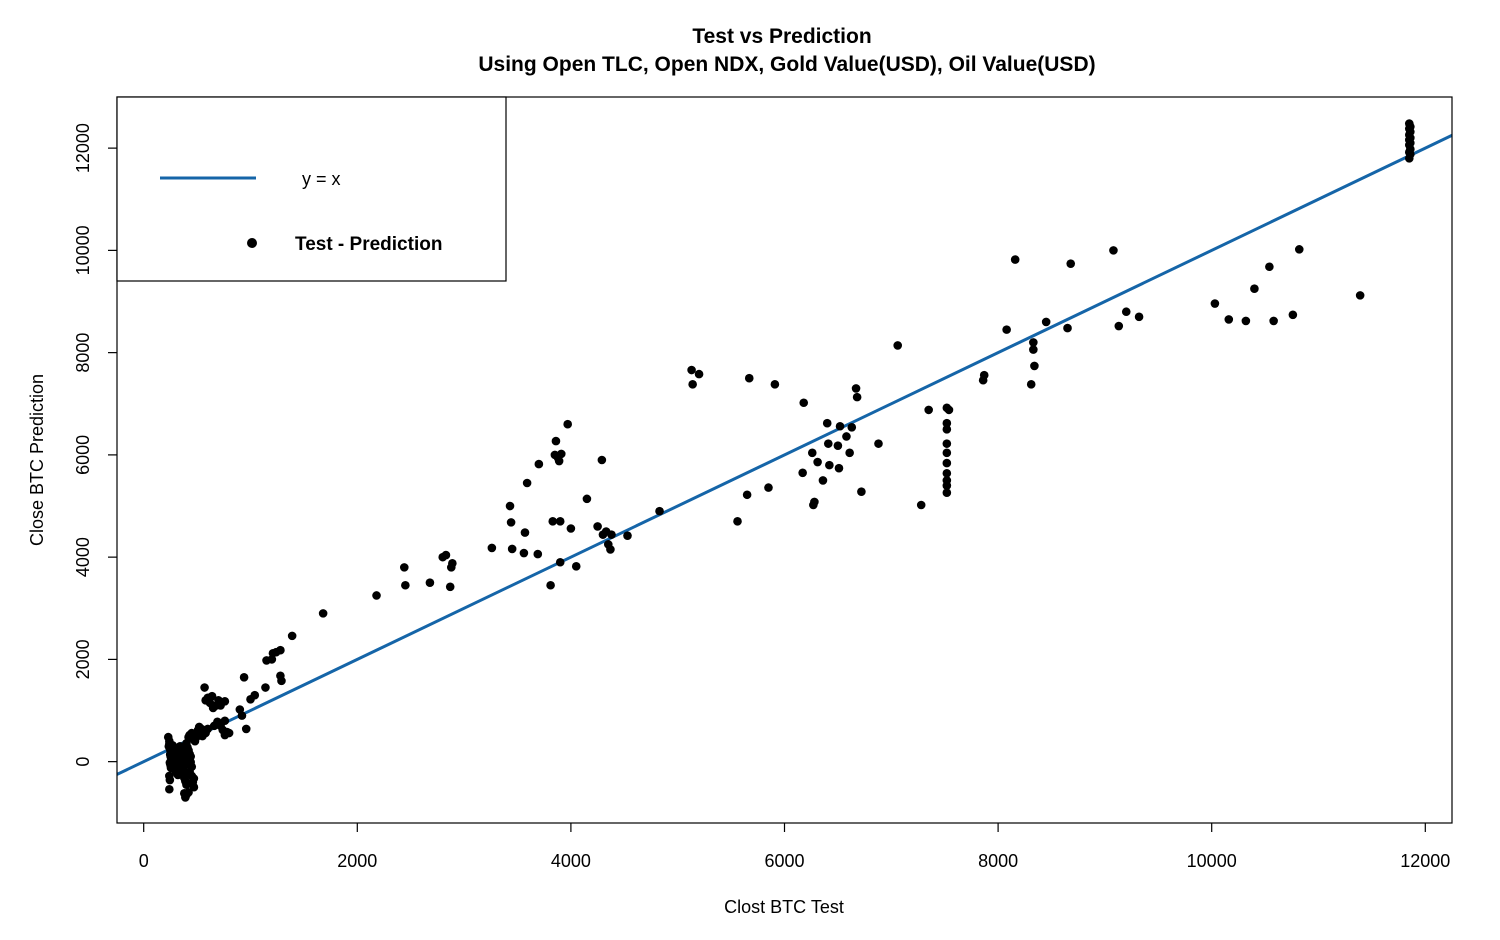 The image size is (1500, 940). I want to click on x-axis: 0 2000 4000 6000 8000 10000 12000, so click(794, 847).